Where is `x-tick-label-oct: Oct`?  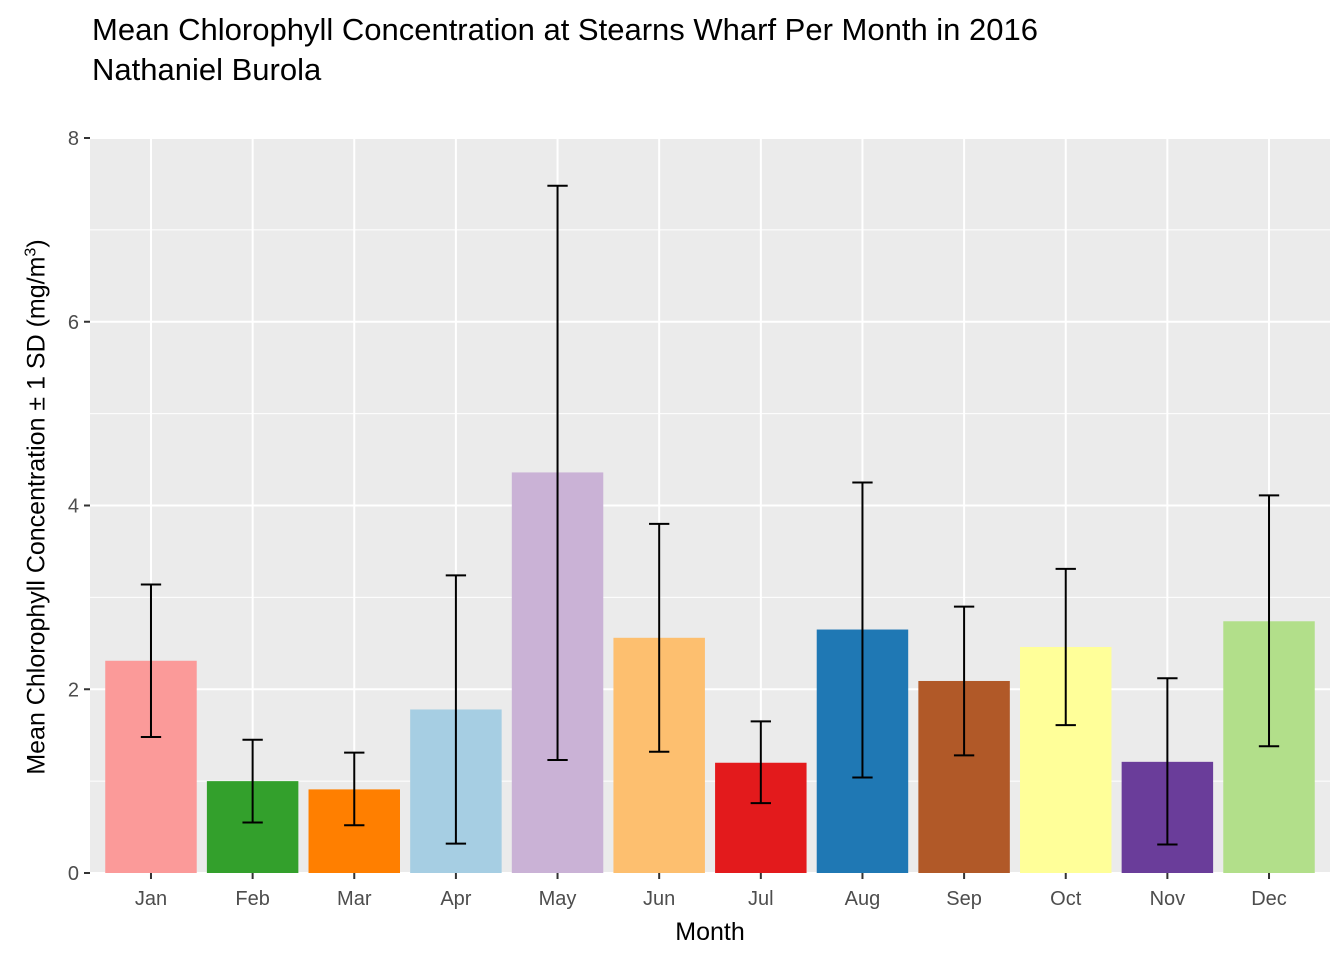
x-tick-label-oct: Oct is located at coordinates (1066, 899).